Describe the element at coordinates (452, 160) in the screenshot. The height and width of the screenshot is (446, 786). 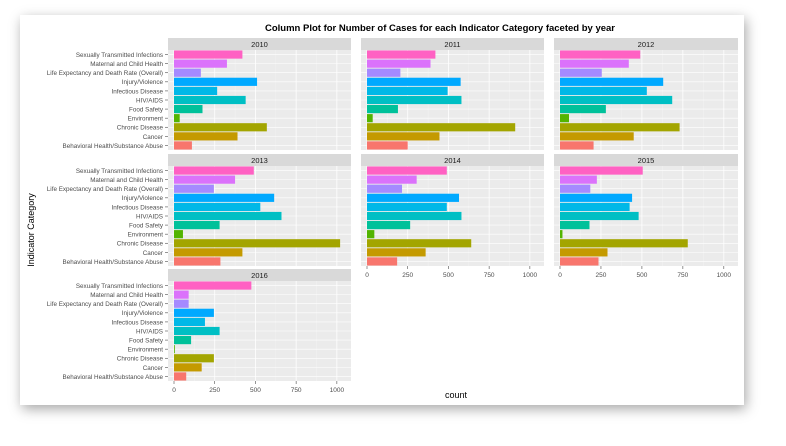
I see `facet-strip-label: 2014` at that location.